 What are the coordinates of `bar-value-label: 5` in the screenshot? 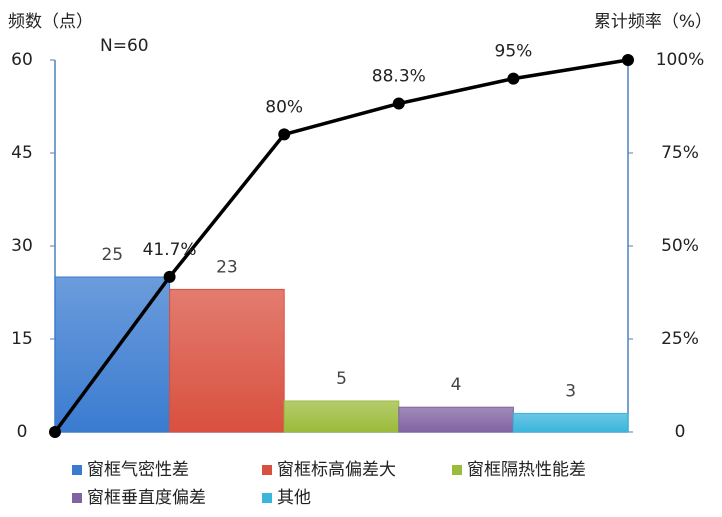 It's located at (341, 379).